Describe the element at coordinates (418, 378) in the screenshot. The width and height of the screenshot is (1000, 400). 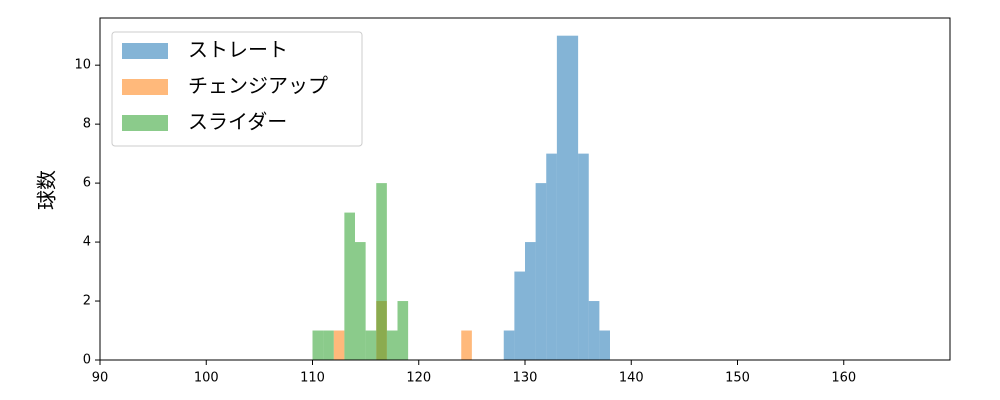
I see `x-tick-label: 120` at that location.